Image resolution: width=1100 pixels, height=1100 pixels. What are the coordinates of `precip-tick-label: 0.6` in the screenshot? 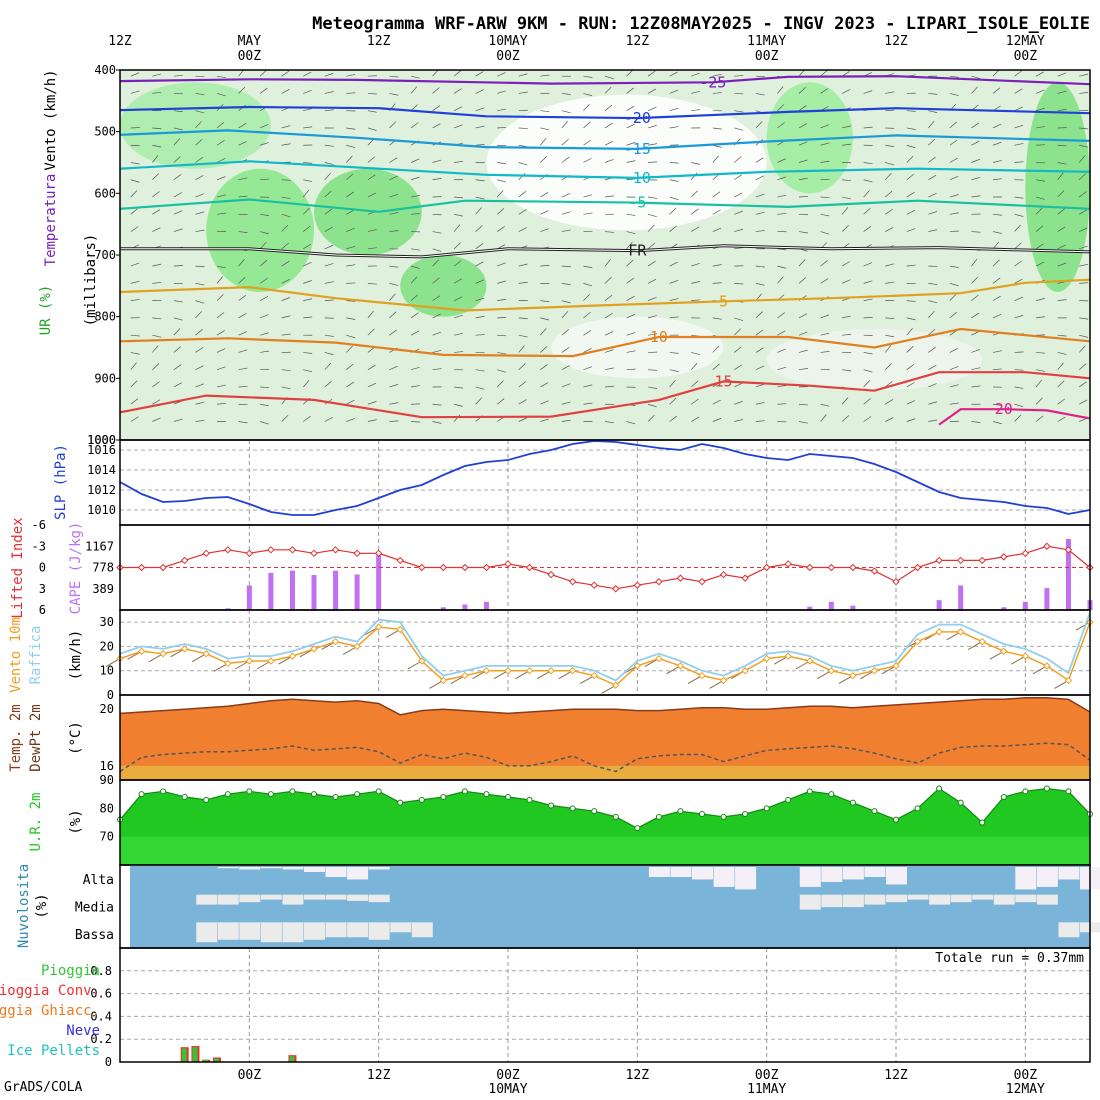 It's located at (101, 994).